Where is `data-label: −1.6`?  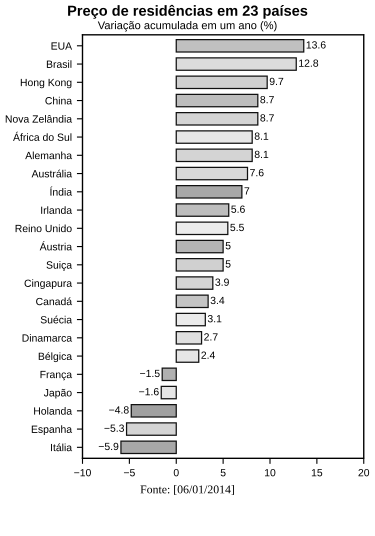
data-label: −1.6 is located at coordinates (149, 392).